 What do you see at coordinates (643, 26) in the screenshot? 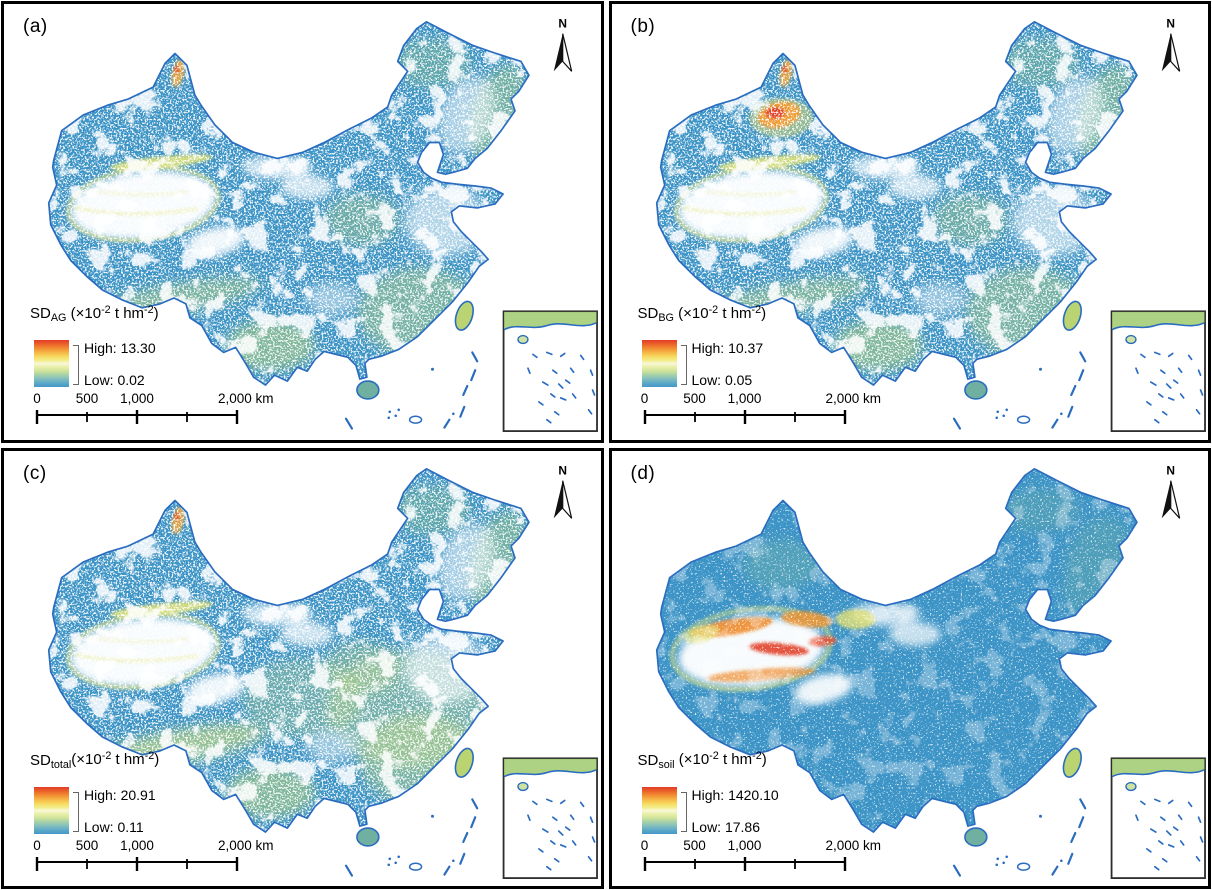
I see `panel-label: (b)` at bounding box center [643, 26].